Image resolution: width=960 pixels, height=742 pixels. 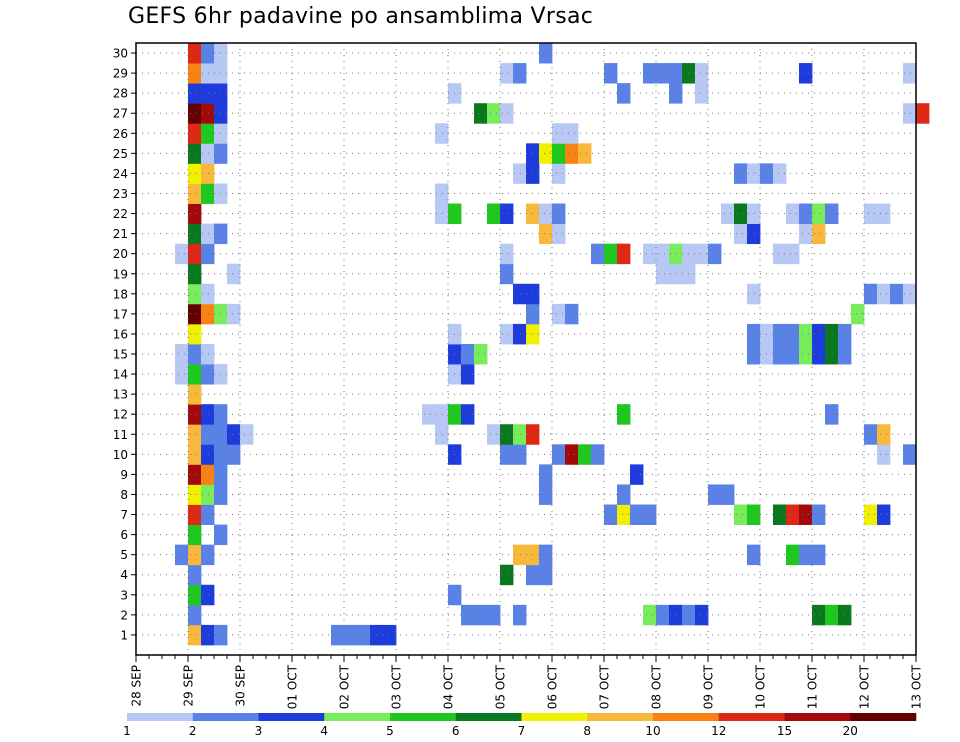 I want to click on colorbar: 1 2 3 4 5 6 7 8 10 12 15 20, so click(x=520, y=725).